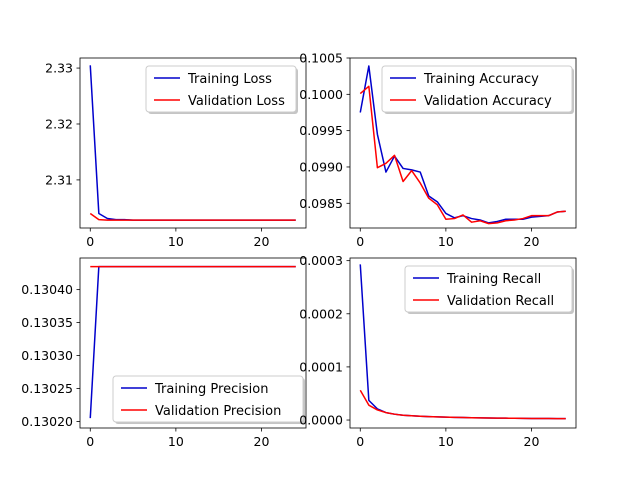  I want to click on legend-loss: Training Loss Validation Loss, so click(221, 89).